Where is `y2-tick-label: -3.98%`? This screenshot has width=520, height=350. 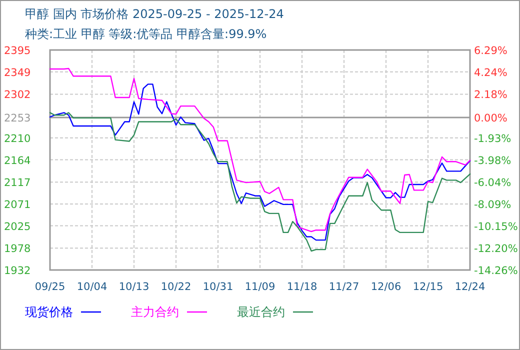 y2-tick-label: -3.98% is located at coordinates (493, 160).